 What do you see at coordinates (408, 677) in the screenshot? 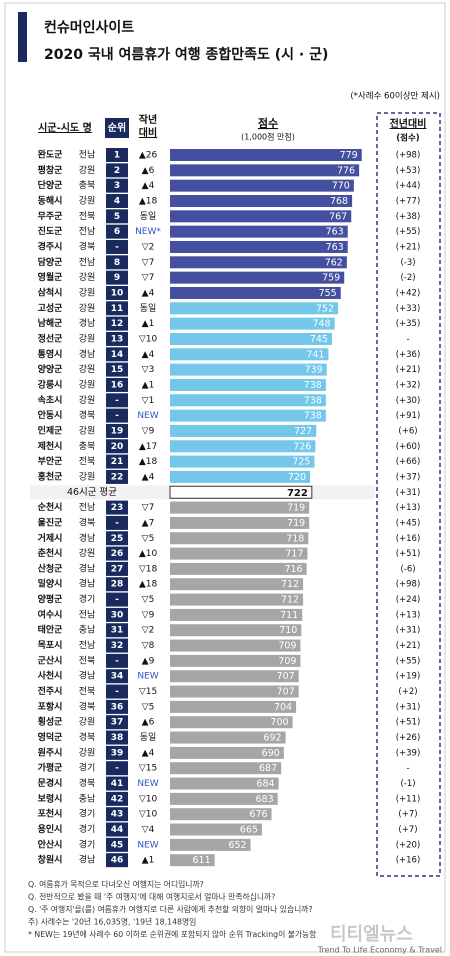
I see `yoy-label: (+19)` at bounding box center [408, 677].